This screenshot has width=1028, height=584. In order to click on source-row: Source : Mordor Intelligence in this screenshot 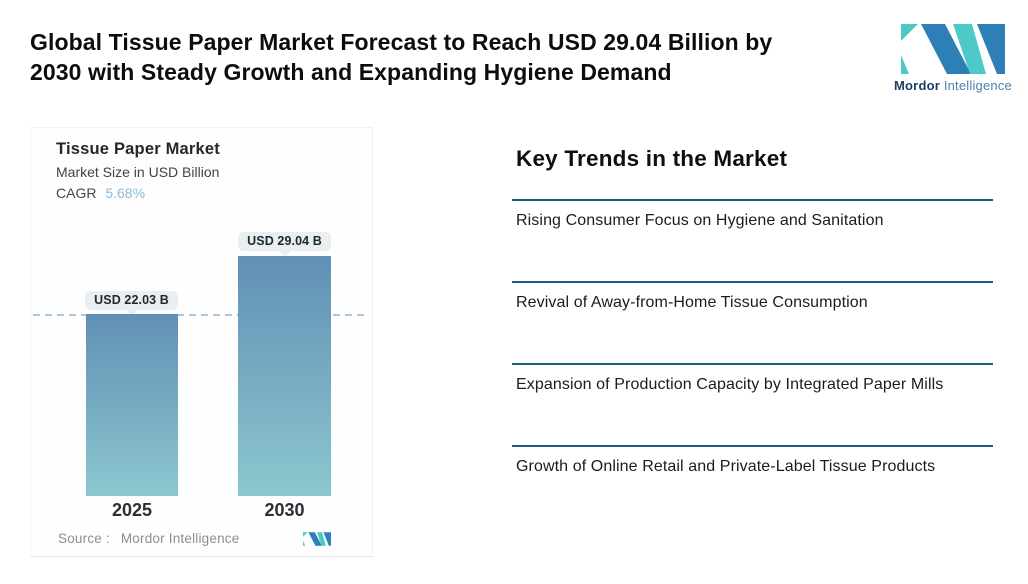, I will do `click(148, 538)`.